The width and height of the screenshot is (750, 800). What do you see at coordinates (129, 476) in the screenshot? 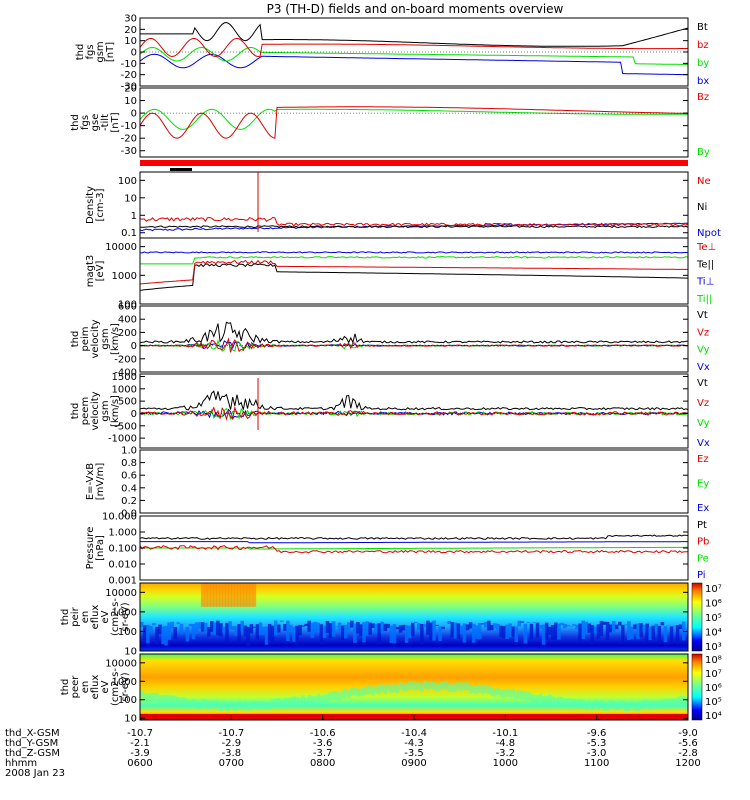
I see `y-tick-label: 0.6` at bounding box center [129, 476].